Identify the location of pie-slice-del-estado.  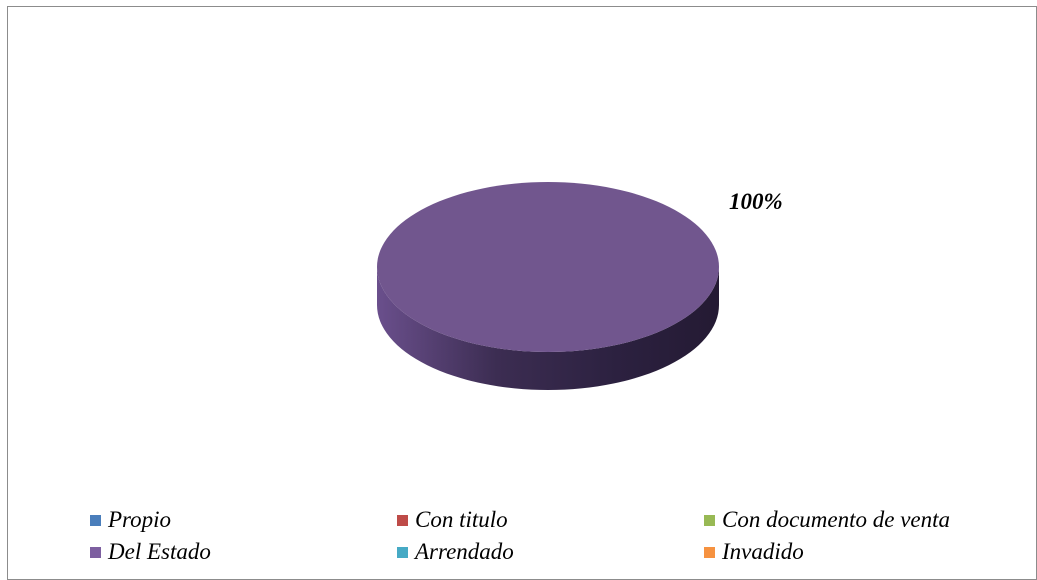
(548, 267).